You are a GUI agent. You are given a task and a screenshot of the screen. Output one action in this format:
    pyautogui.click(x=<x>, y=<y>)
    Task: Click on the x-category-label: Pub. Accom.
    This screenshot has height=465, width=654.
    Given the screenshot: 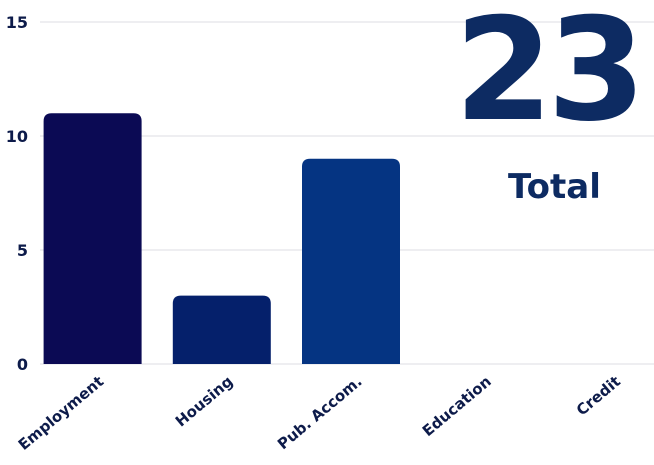 What is the action you would take?
    pyautogui.click(x=320, y=412)
    